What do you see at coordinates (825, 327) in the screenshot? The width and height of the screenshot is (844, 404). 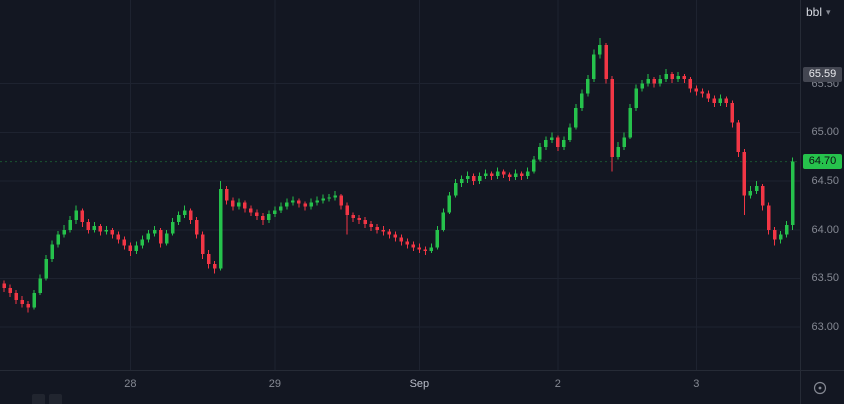 I see `price-label: 63.00` at bounding box center [825, 327].